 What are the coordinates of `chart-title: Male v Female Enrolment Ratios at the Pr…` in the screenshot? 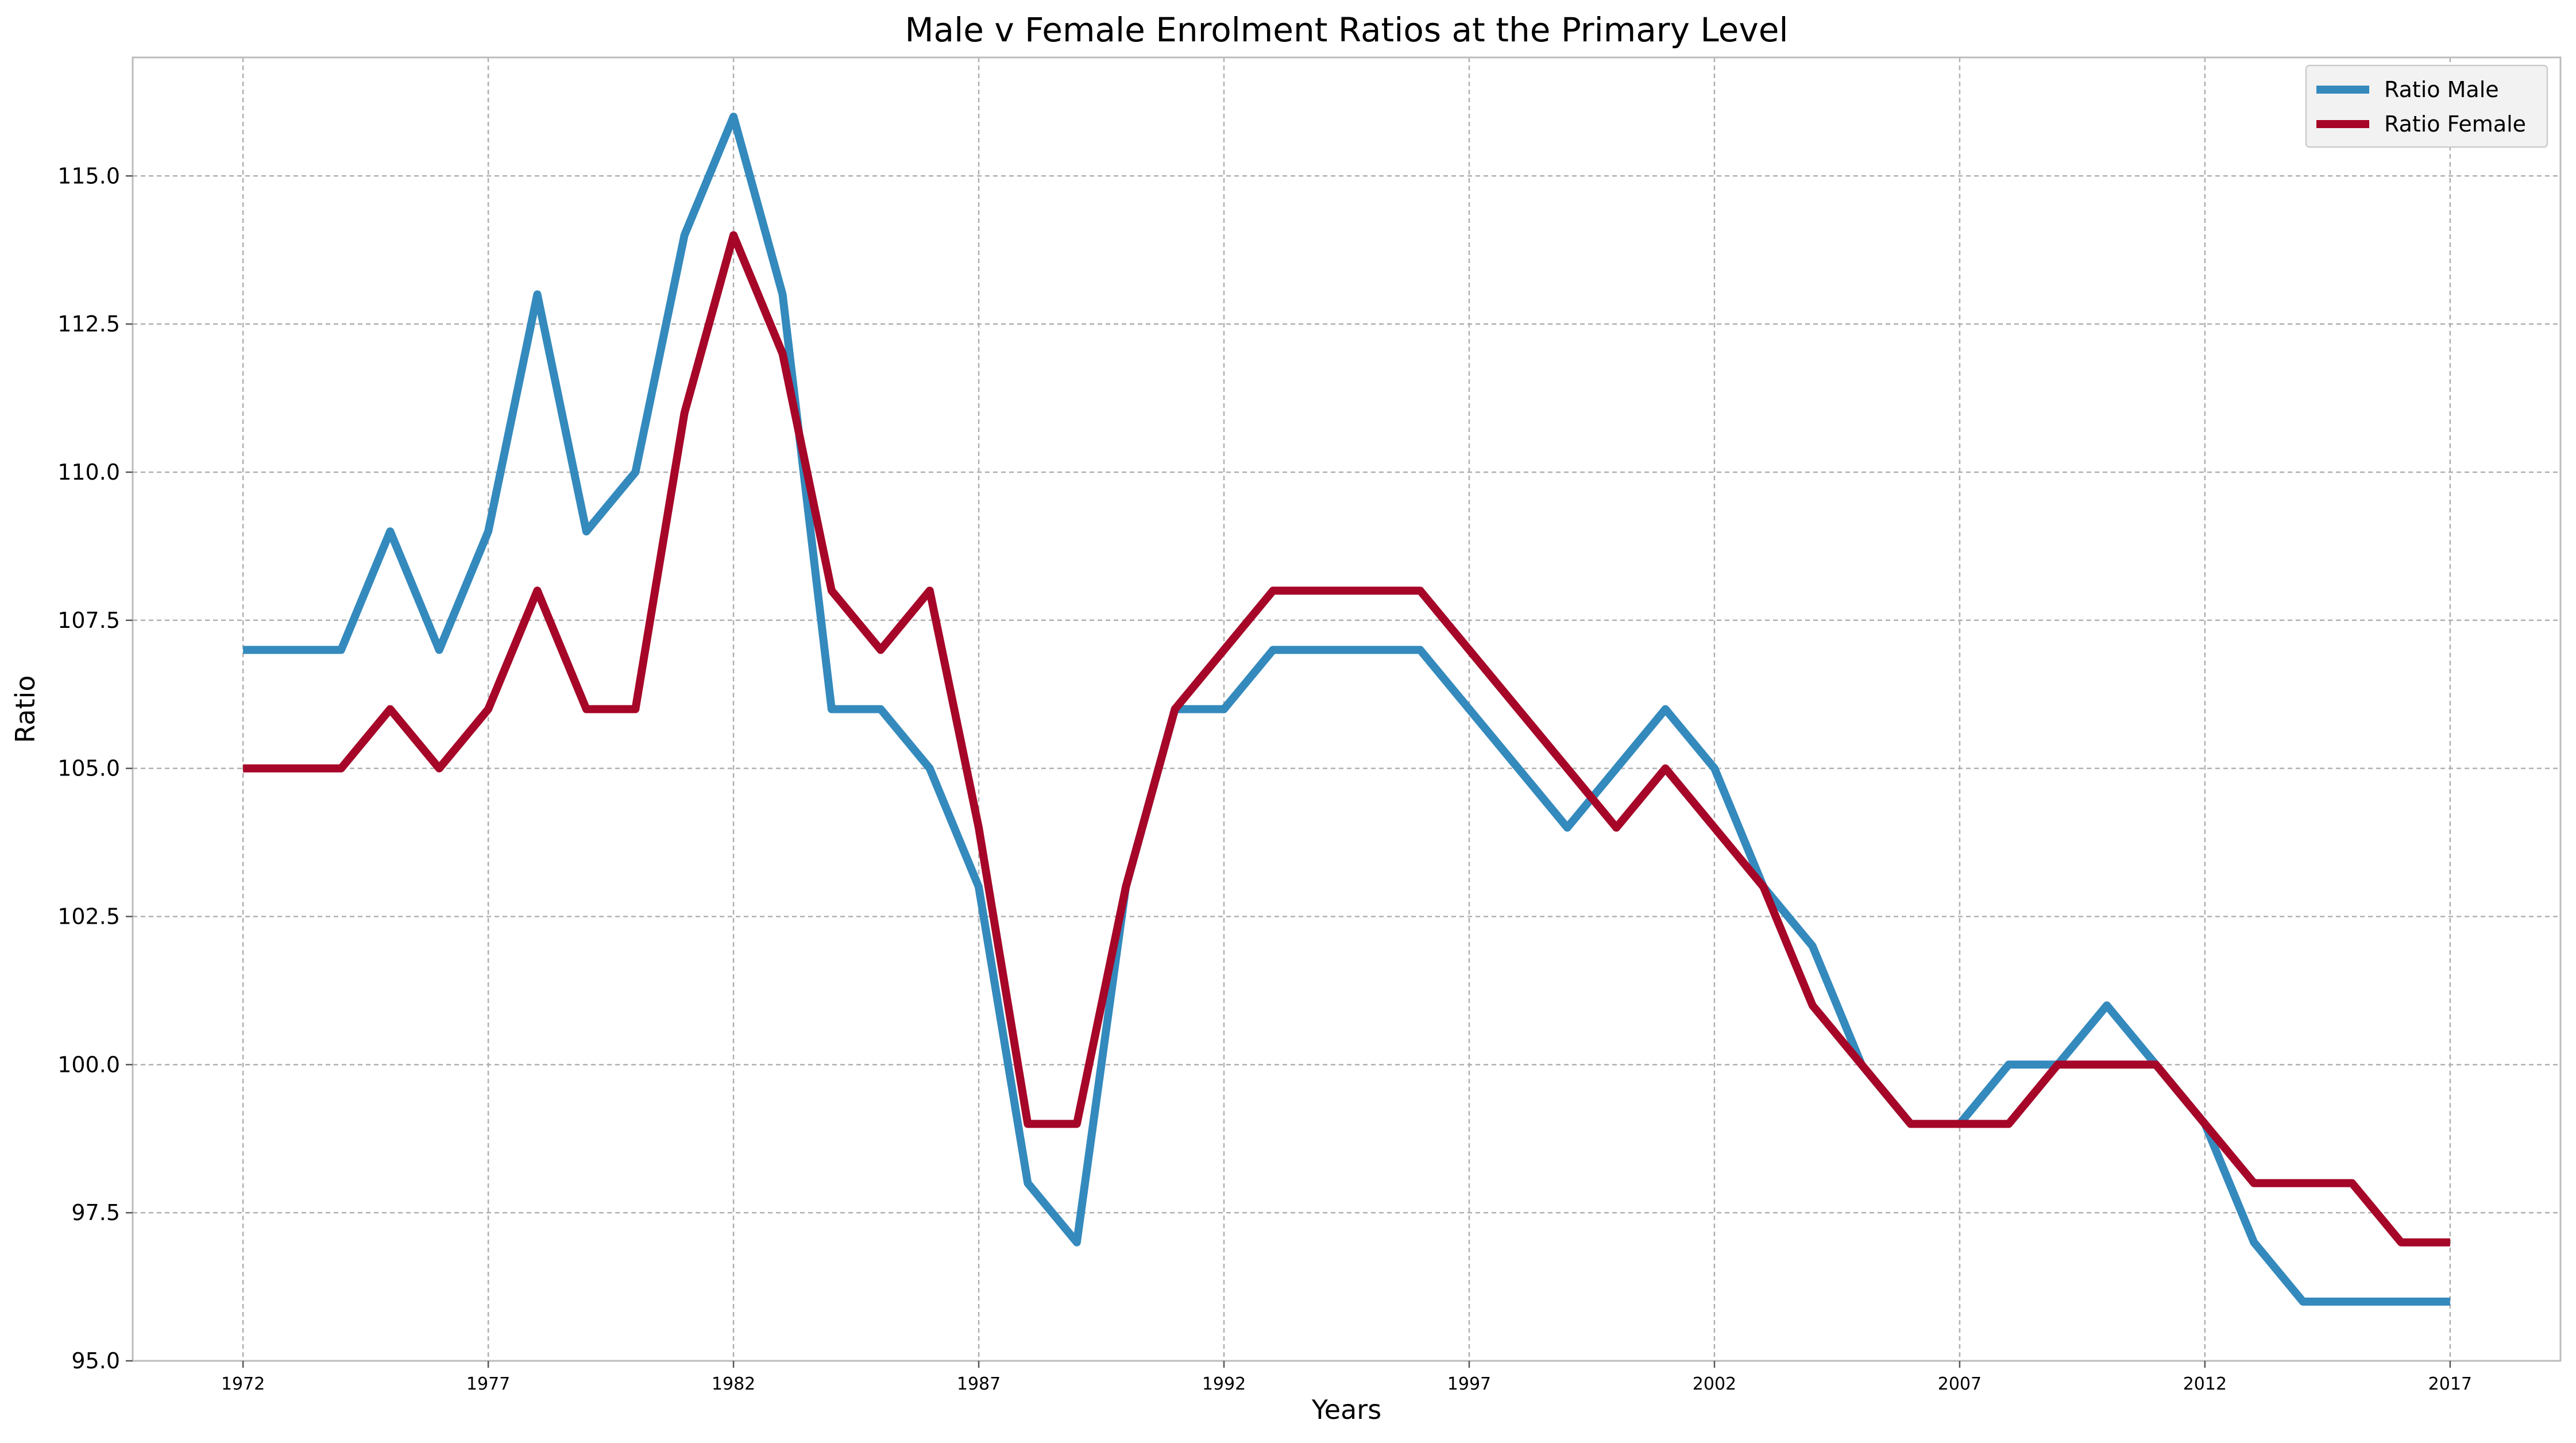 It's located at (1347, 29).